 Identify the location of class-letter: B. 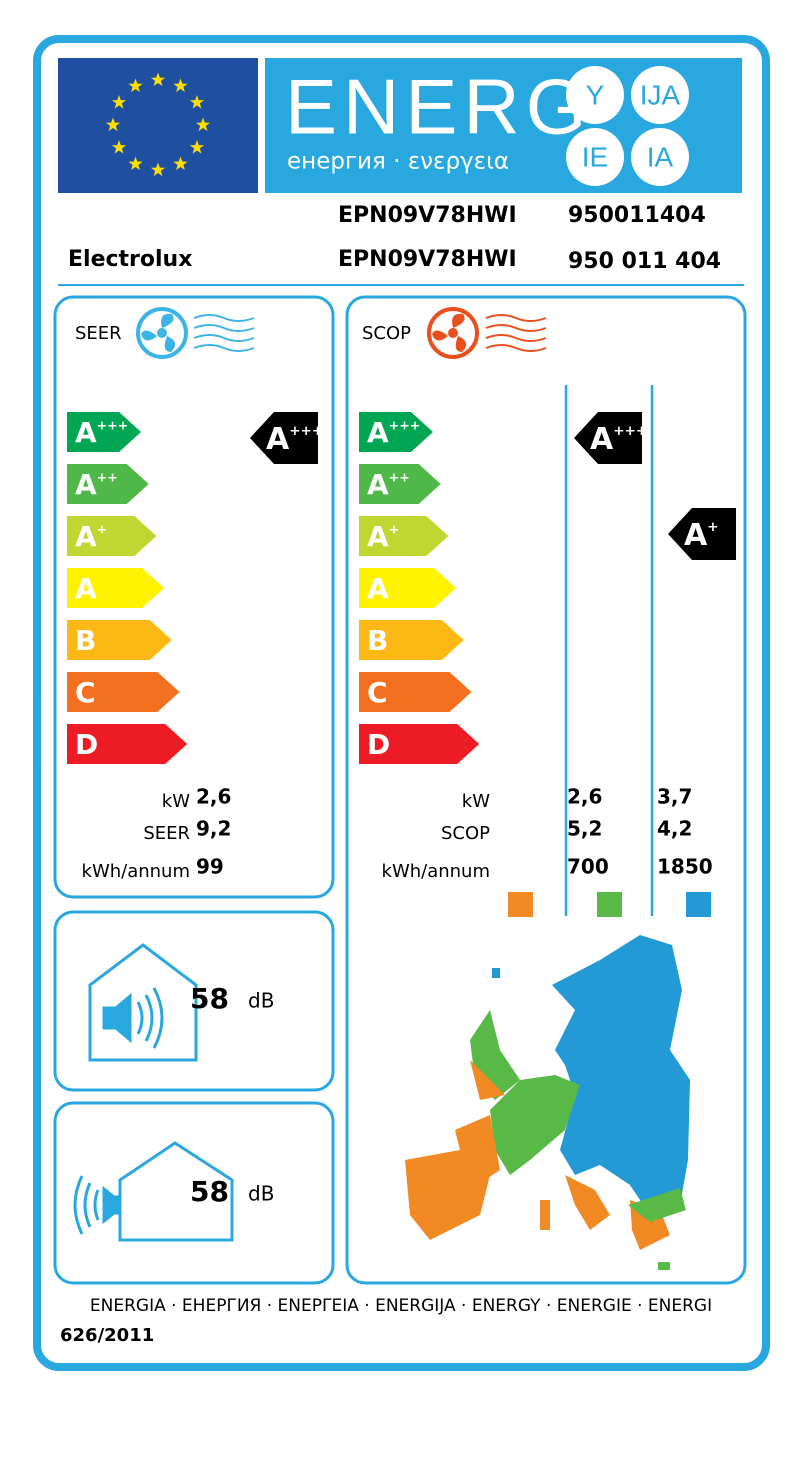
(85, 640).